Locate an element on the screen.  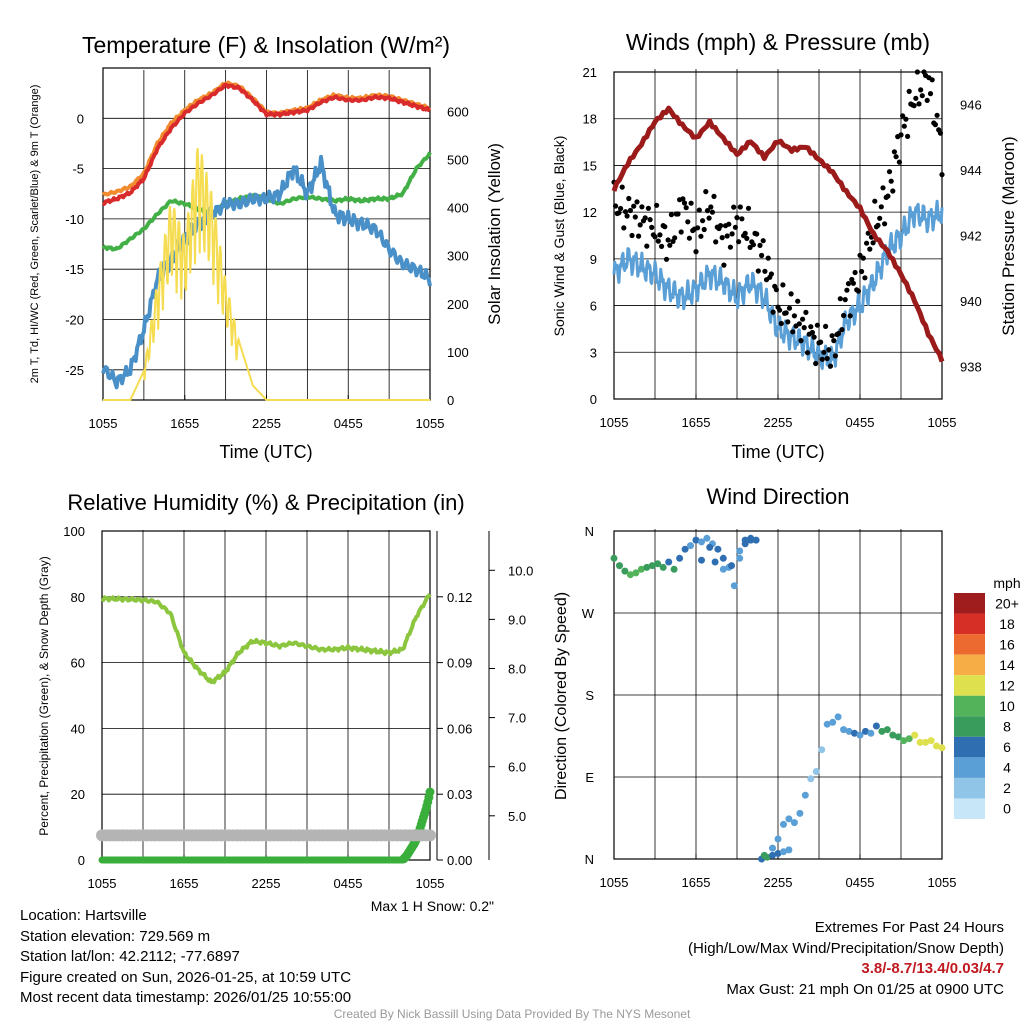
precip-y-tick: 0.03 is located at coordinates (459, 794).